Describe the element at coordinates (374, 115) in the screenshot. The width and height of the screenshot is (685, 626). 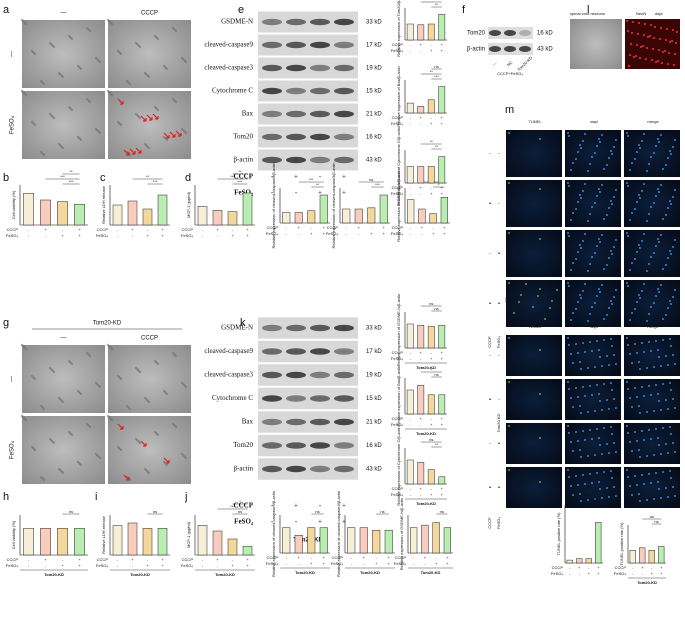
I see `blot-size: 21 kD` at that location.